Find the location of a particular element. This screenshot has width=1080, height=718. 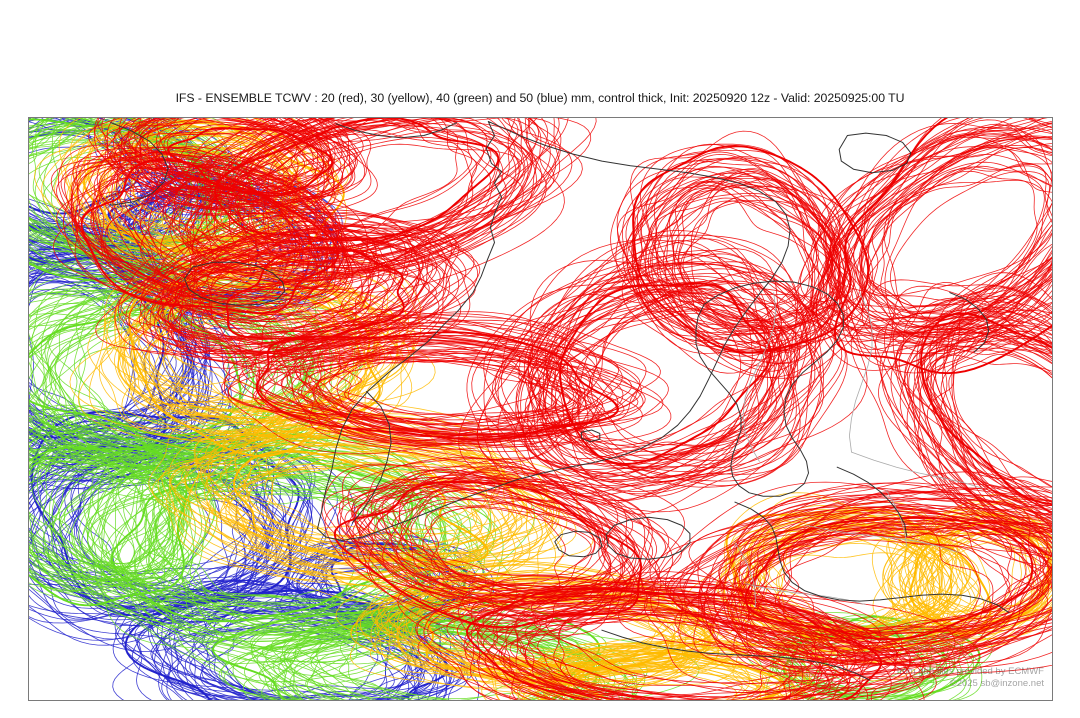

border-finland-russia-border is located at coordinates (861, 372).